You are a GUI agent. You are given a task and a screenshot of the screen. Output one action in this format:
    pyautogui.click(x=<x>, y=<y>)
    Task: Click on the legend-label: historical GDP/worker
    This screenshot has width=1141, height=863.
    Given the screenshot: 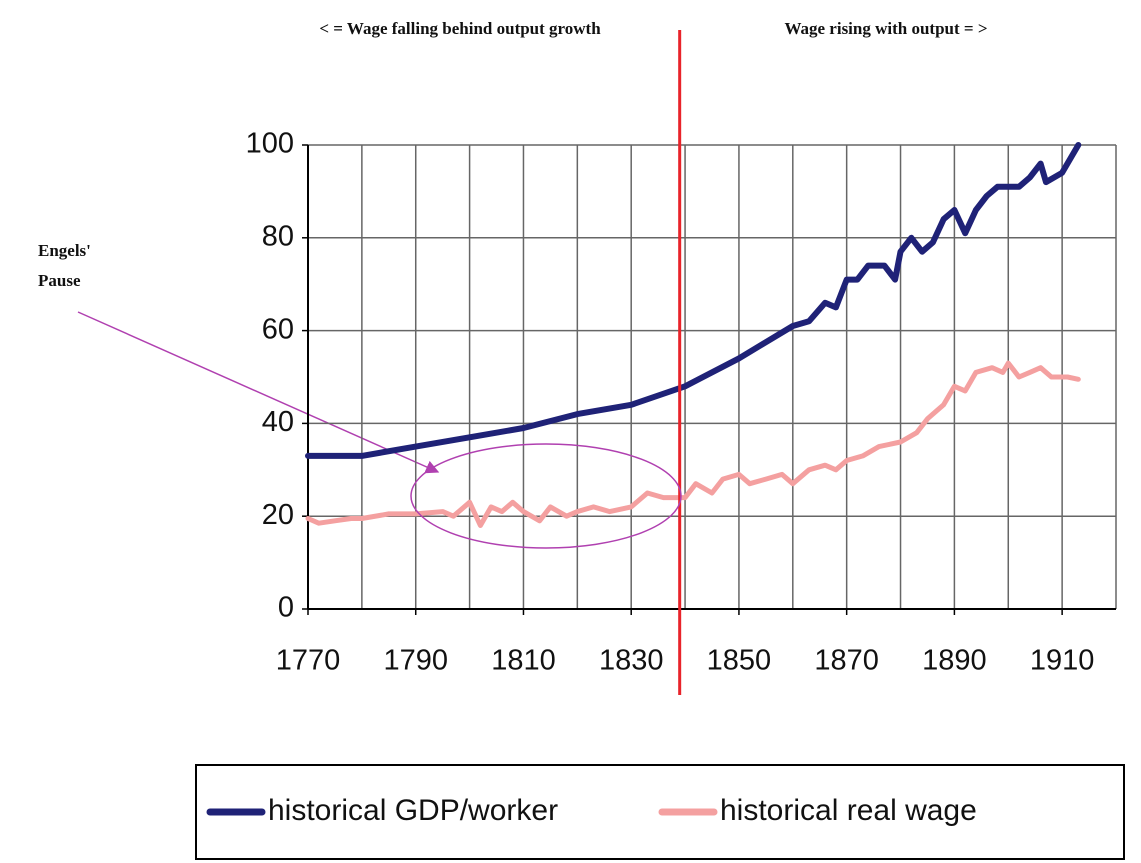 What is the action you would take?
    pyautogui.click(x=413, y=810)
    